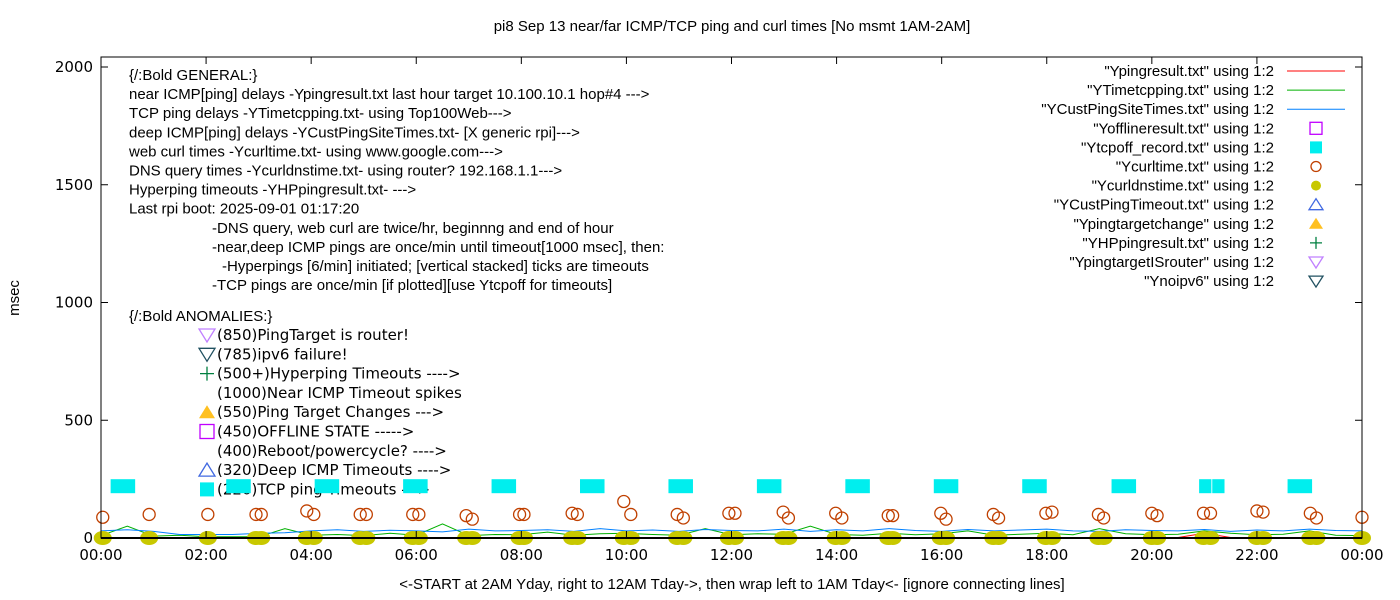 The width and height of the screenshot is (1400, 600). I want to click on x-tick-label: 16:00, so click(941, 555).